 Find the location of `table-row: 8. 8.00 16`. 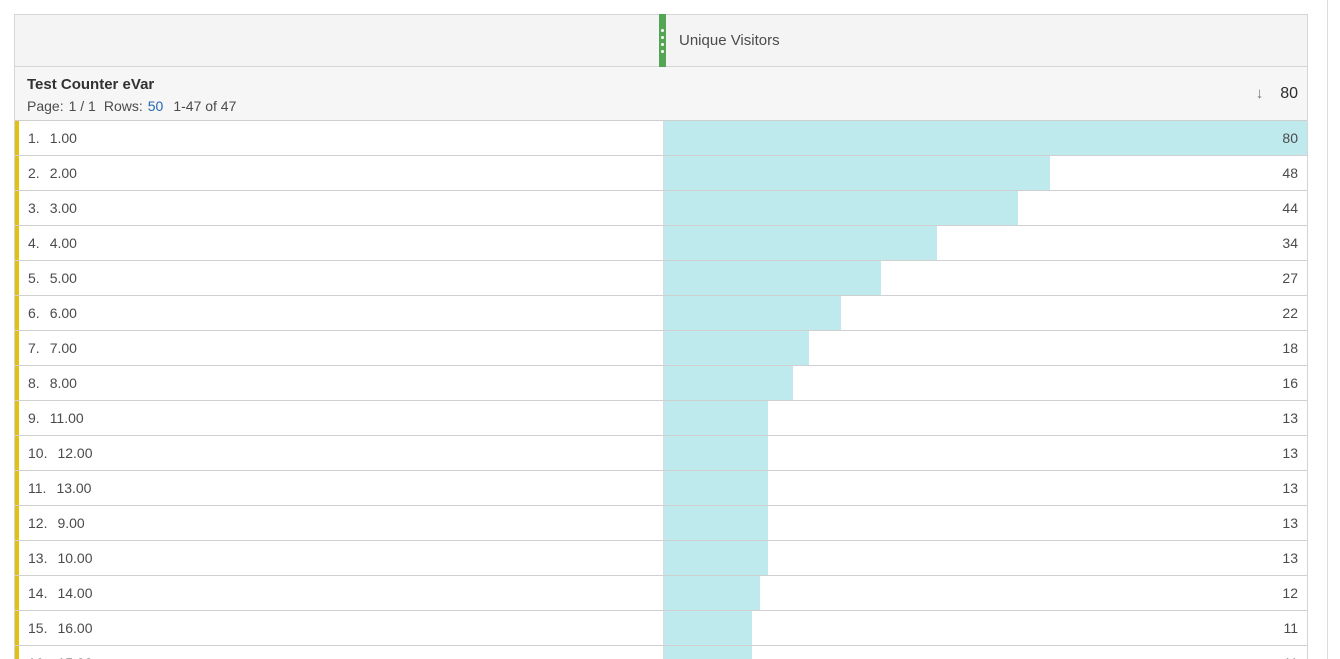

table-row: 8. 8.00 16 is located at coordinates (661, 383).